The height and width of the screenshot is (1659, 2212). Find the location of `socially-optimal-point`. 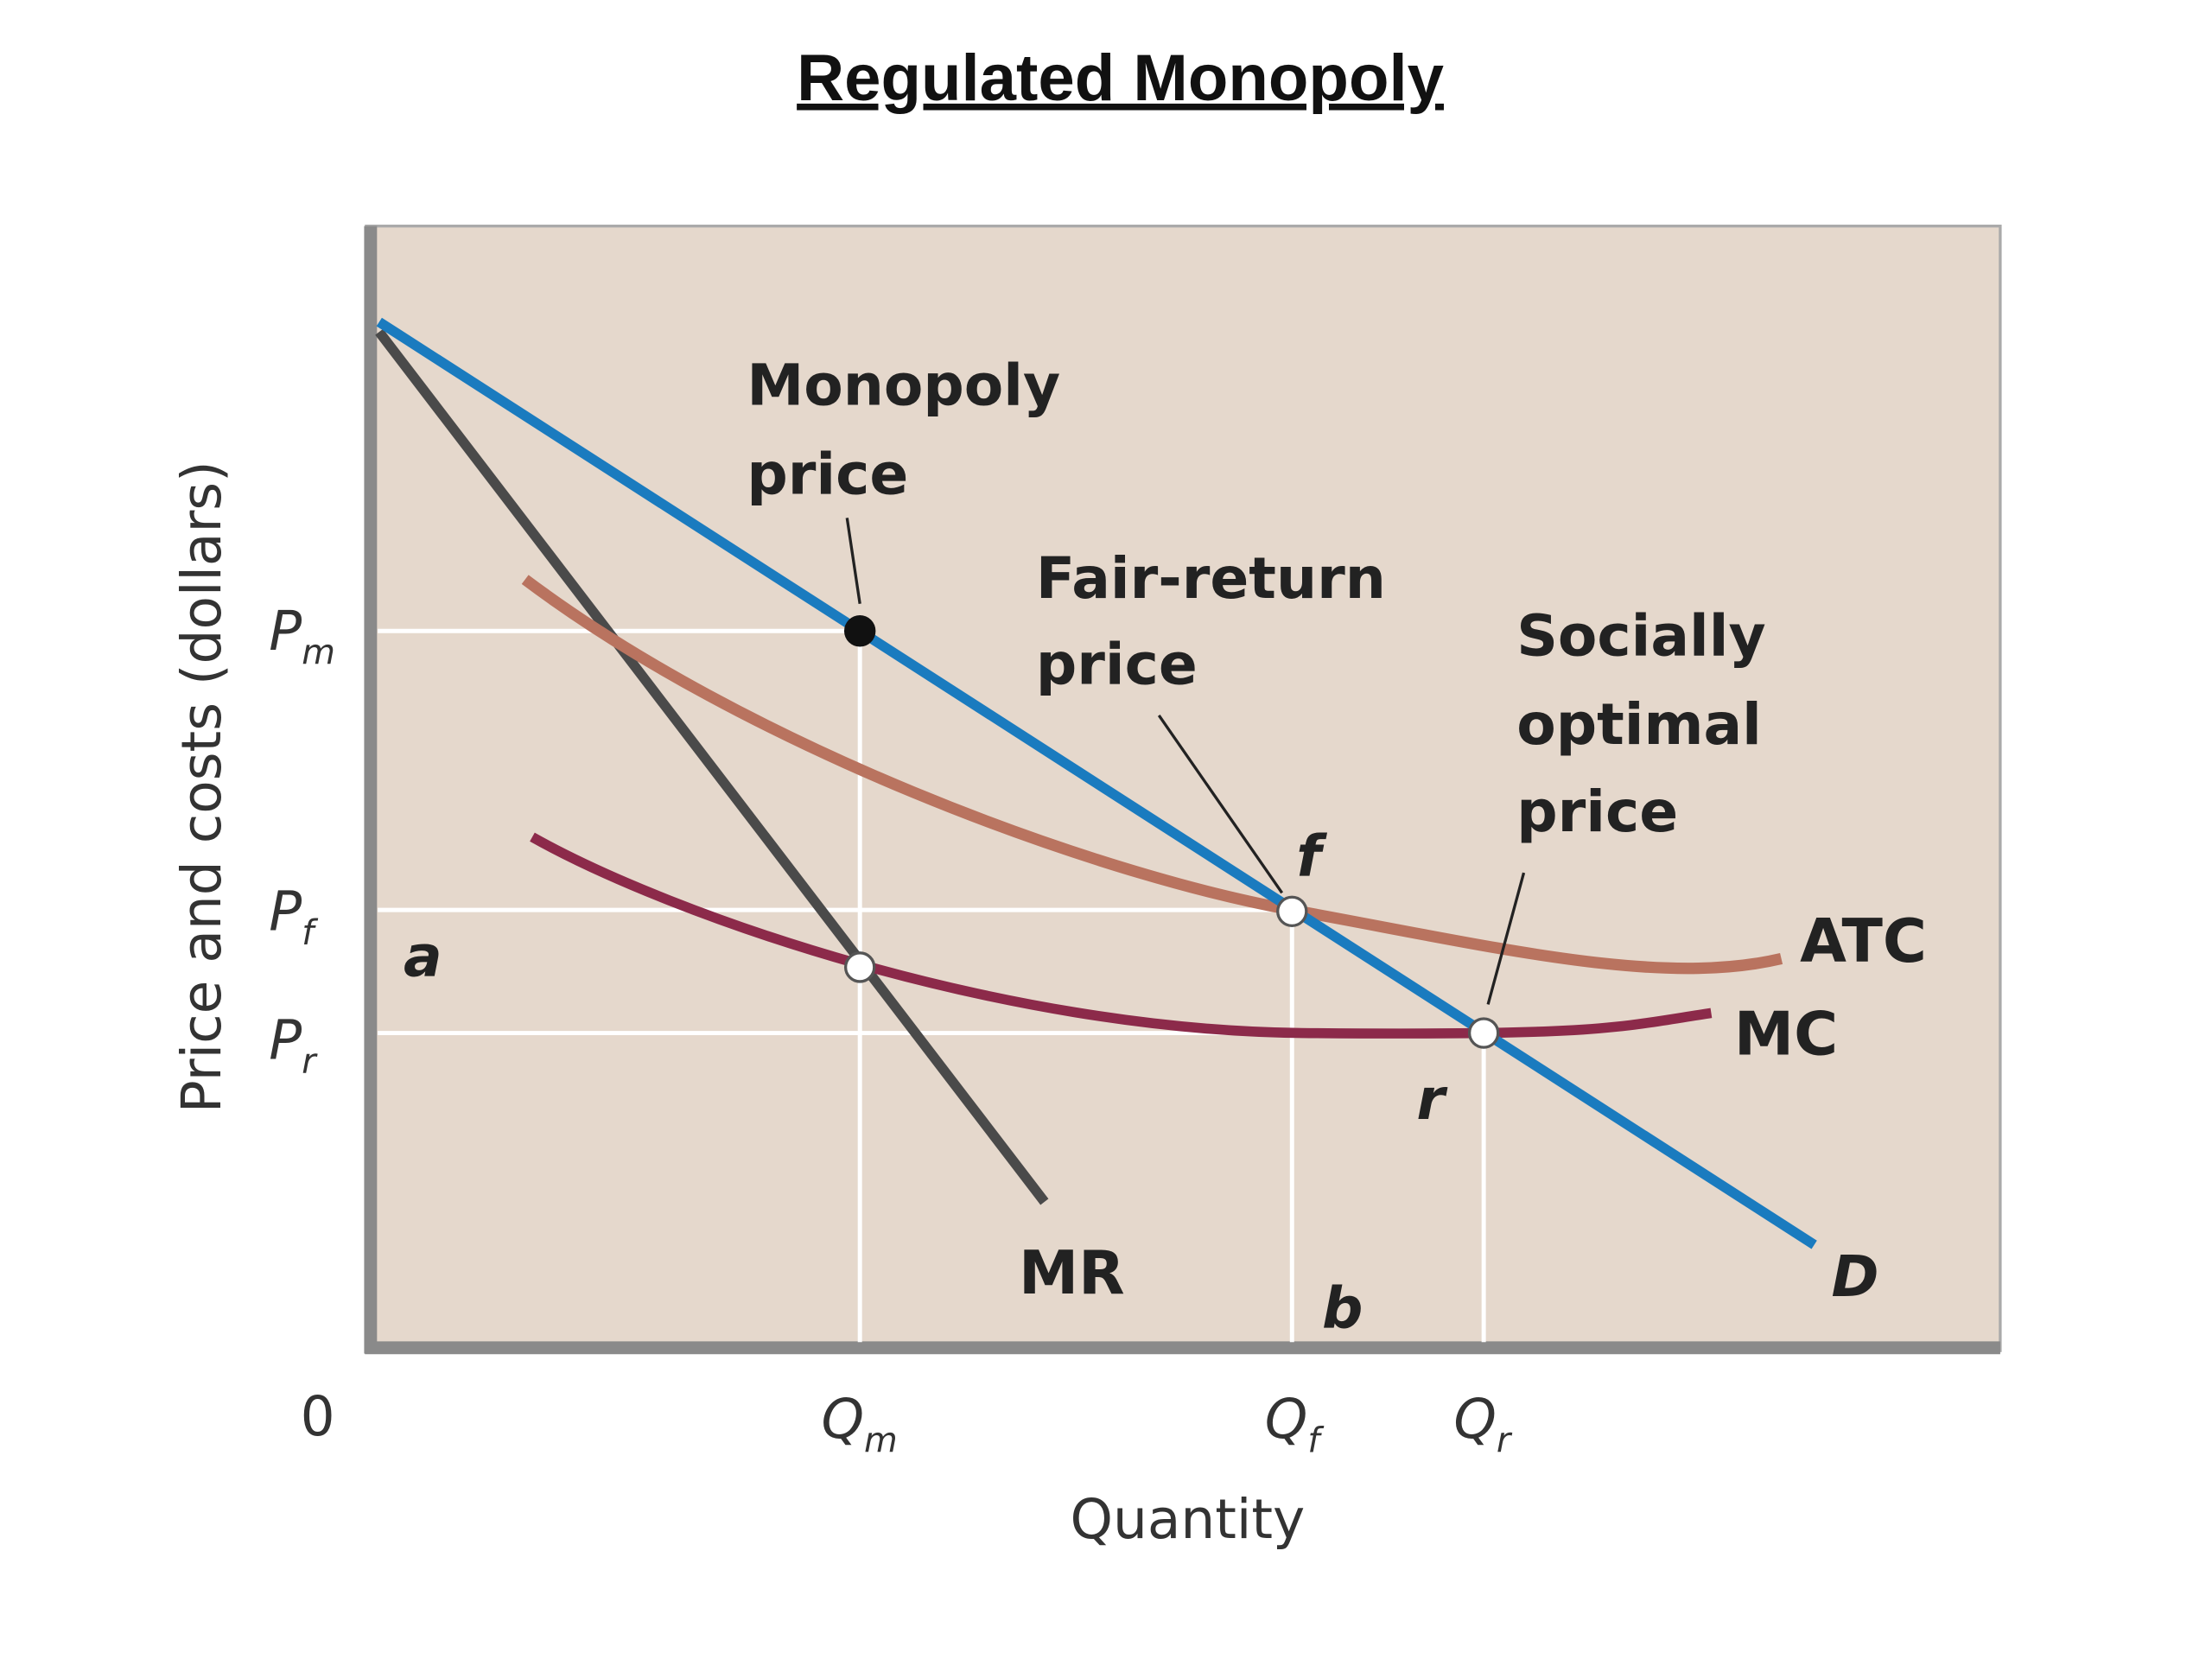

socially-optimal-point is located at coordinates (1483, 1033).